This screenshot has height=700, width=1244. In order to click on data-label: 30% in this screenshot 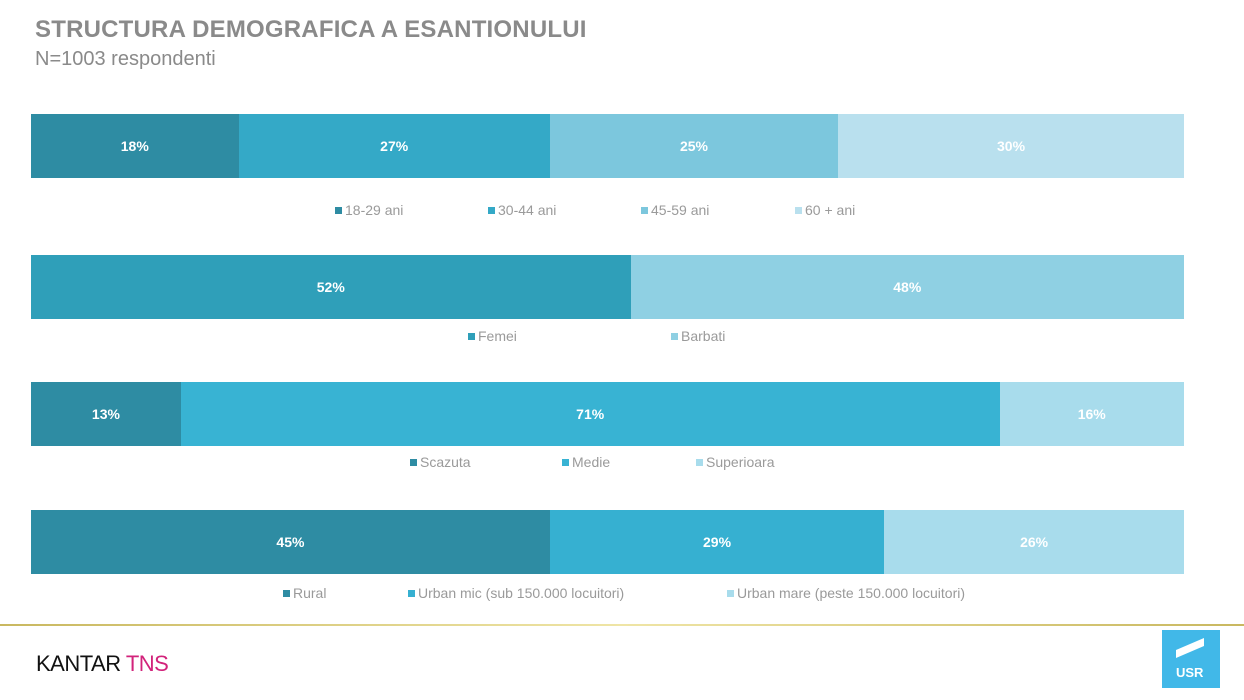, I will do `click(1011, 146)`.